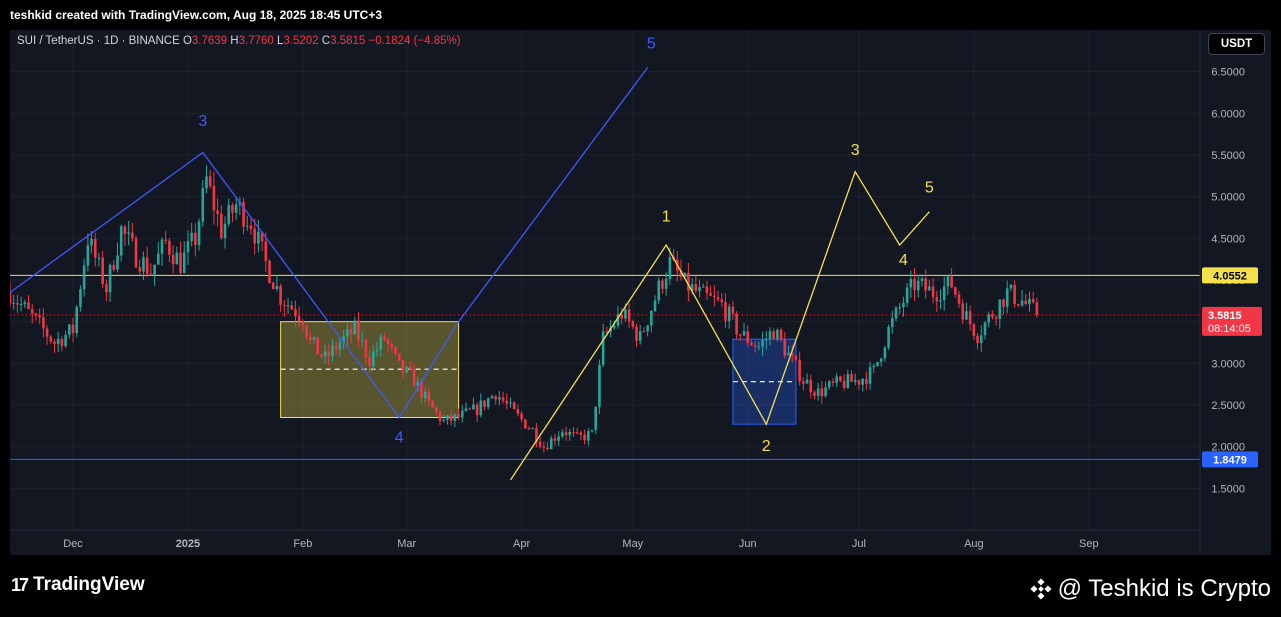 The image size is (1281, 617). I want to click on time-tick-label: Feb, so click(302, 544).